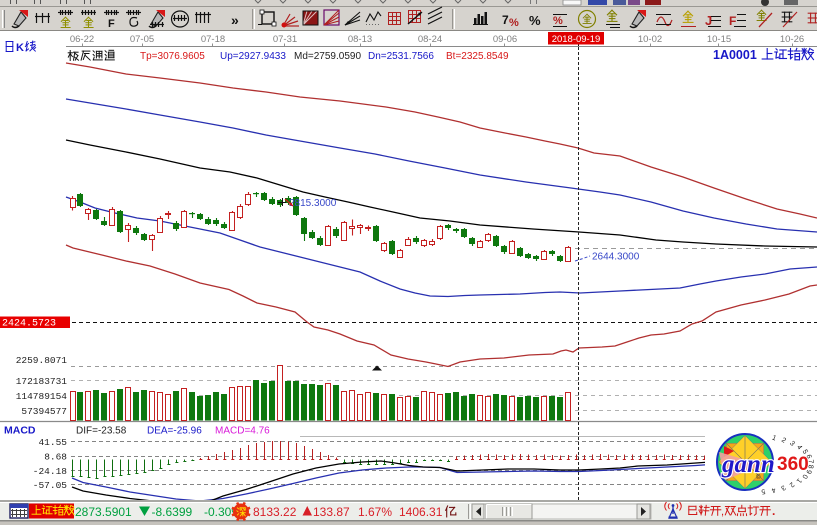  I want to click on svg-text: 10-02, so click(650, 39).